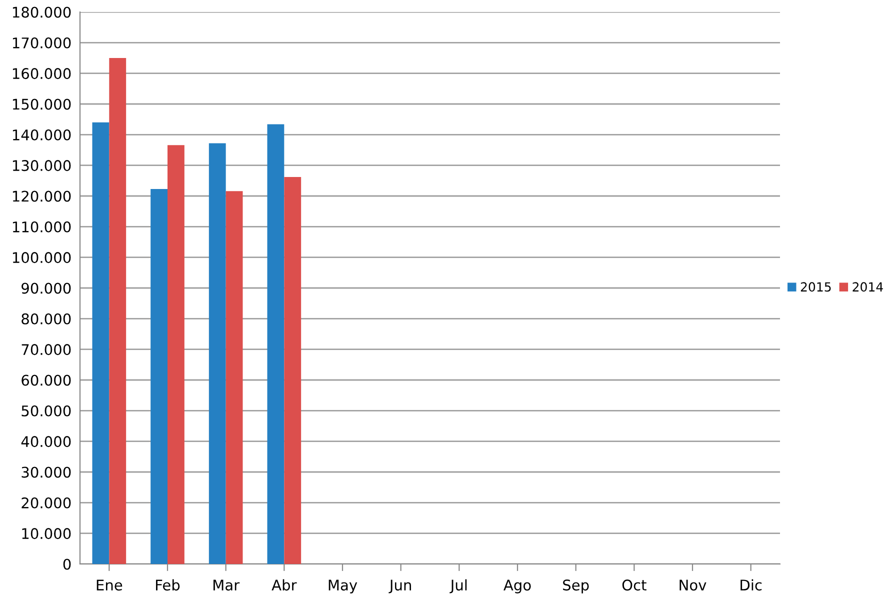 This screenshot has width=892, height=600. I want to click on x-tick-label: Ago, so click(517, 587).